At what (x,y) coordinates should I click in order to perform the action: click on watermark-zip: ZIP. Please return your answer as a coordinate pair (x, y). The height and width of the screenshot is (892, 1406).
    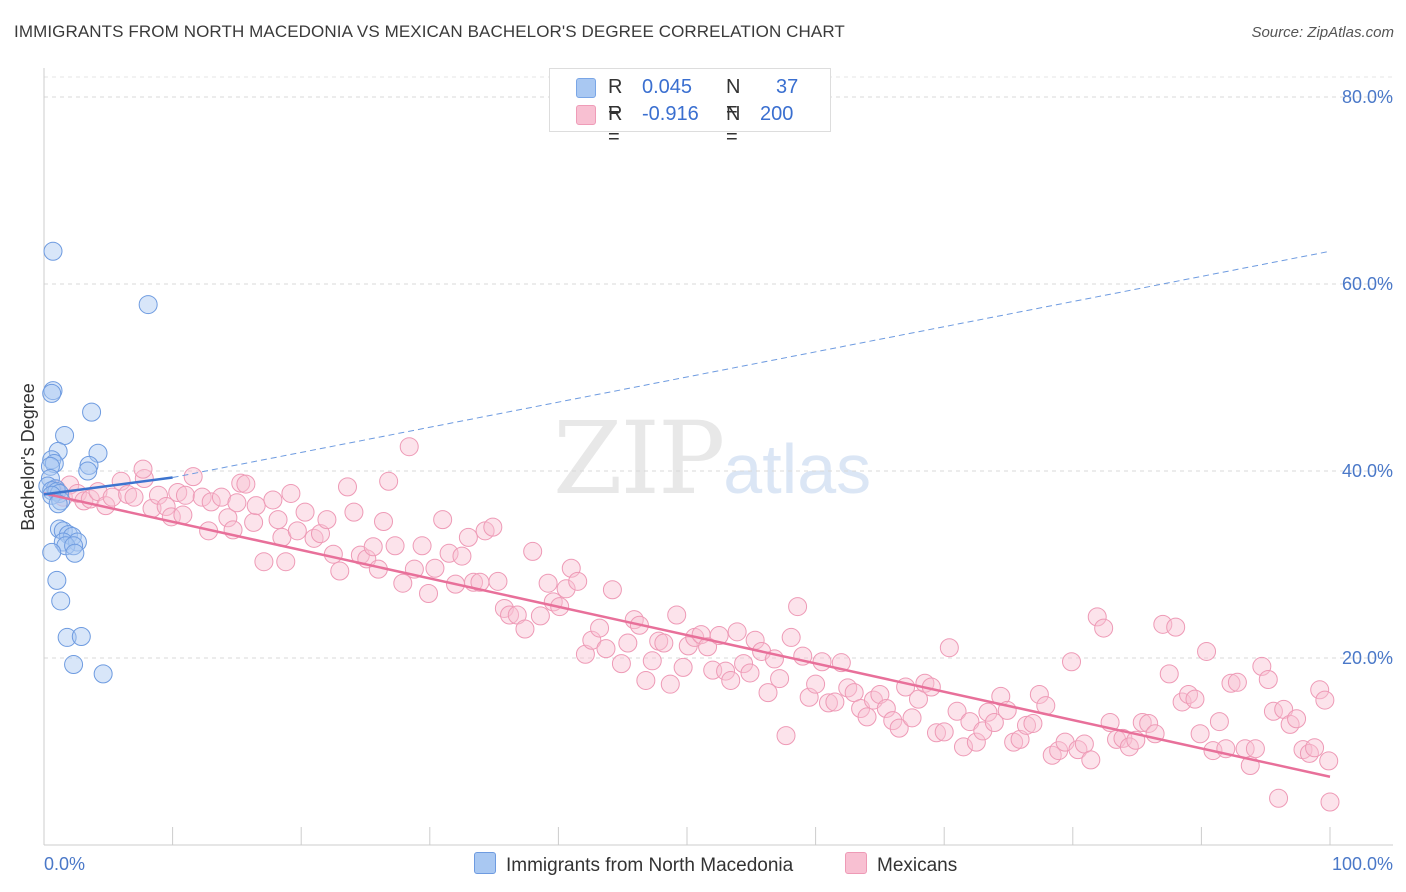
    Looking at the image, I should click on (639, 458).